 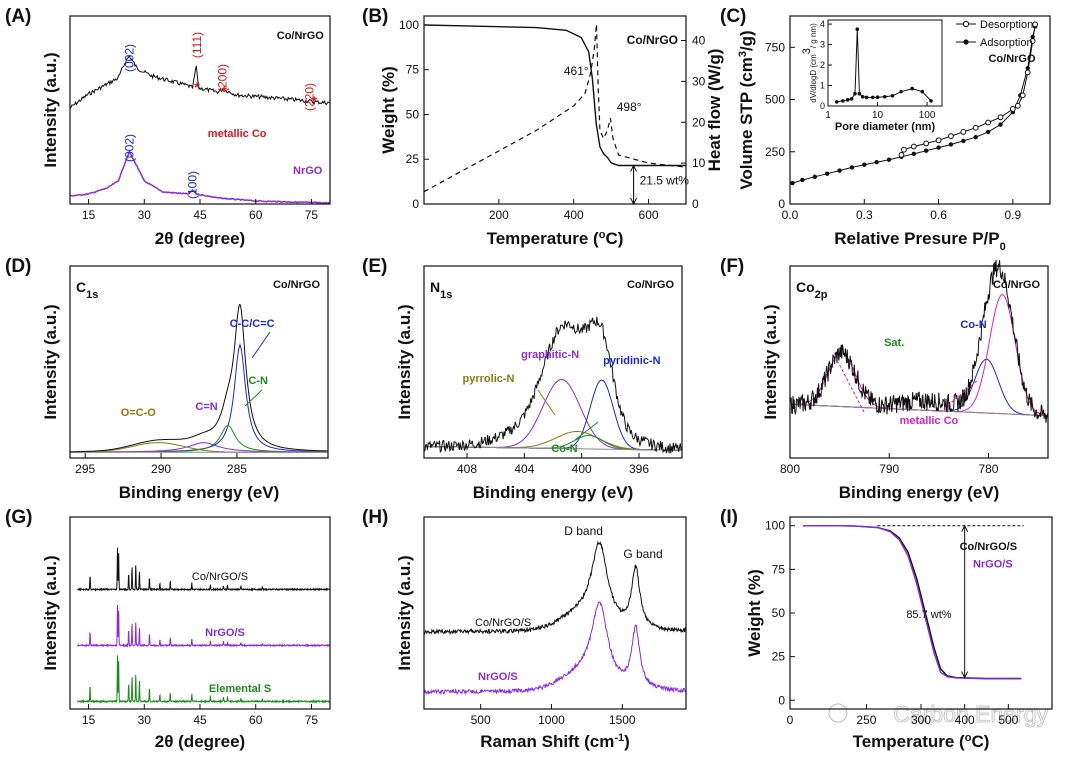 I want to click on x-tick-label: 0.3, so click(x=864, y=215).